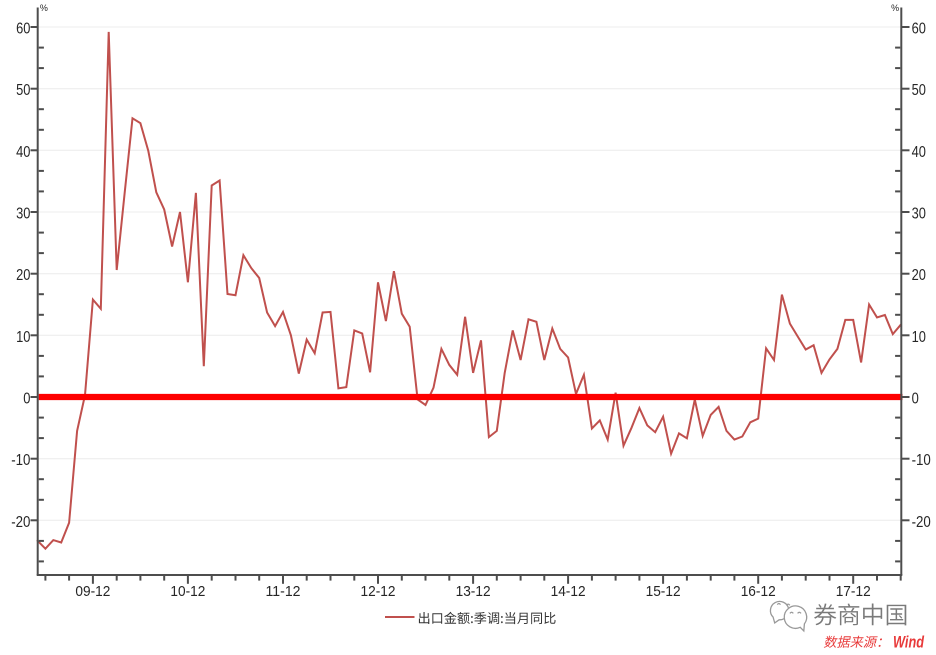 The image size is (936, 655). Describe the element at coordinates (283, 592) in the screenshot. I see `svg-text: 11-12` at that location.